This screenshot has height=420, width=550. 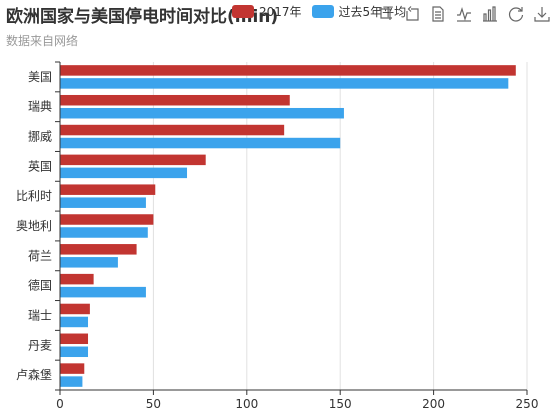 I want to click on y-tick-label-1: 瑞典, so click(x=40, y=107).